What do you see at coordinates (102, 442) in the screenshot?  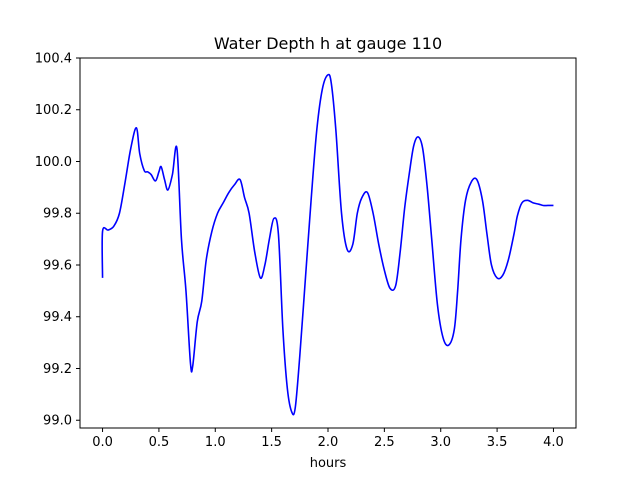 I see `x-tick-label: 0.0` at bounding box center [102, 442].